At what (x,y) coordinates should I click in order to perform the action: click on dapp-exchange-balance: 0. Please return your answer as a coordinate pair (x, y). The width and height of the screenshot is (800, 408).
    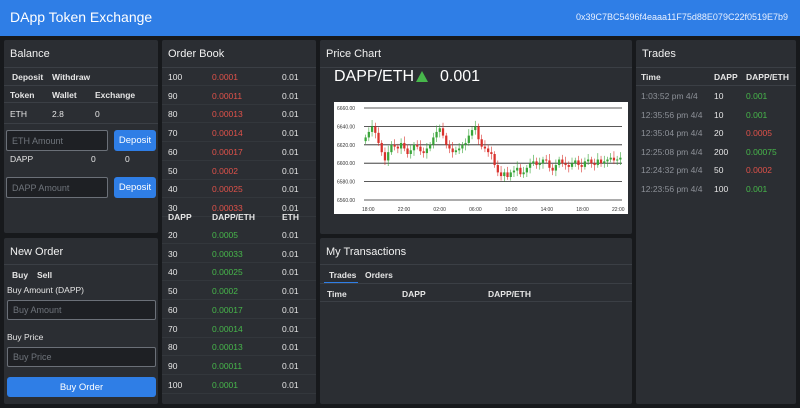
    Looking at the image, I should click on (127, 159).